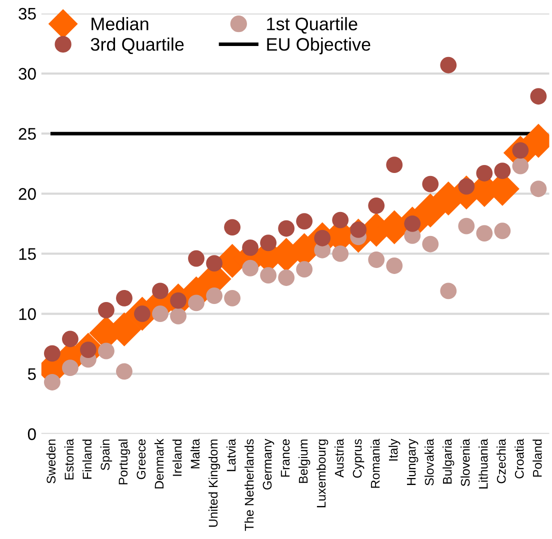 Image resolution: width=552 pixels, height=539 pixels. Describe the element at coordinates (27, 194) in the screenshot. I see `y-tick-label: 20` at that location.